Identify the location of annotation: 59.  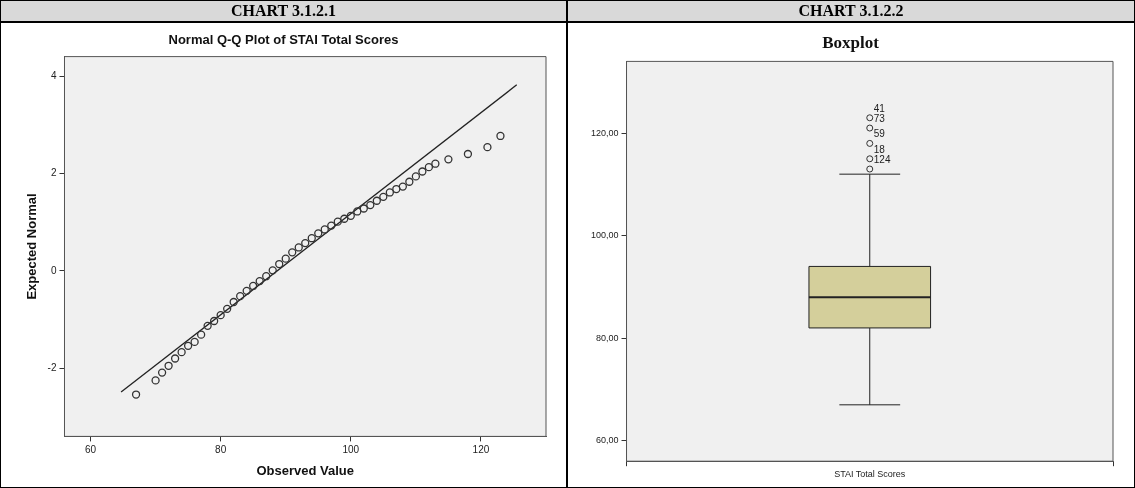
(879, 134).